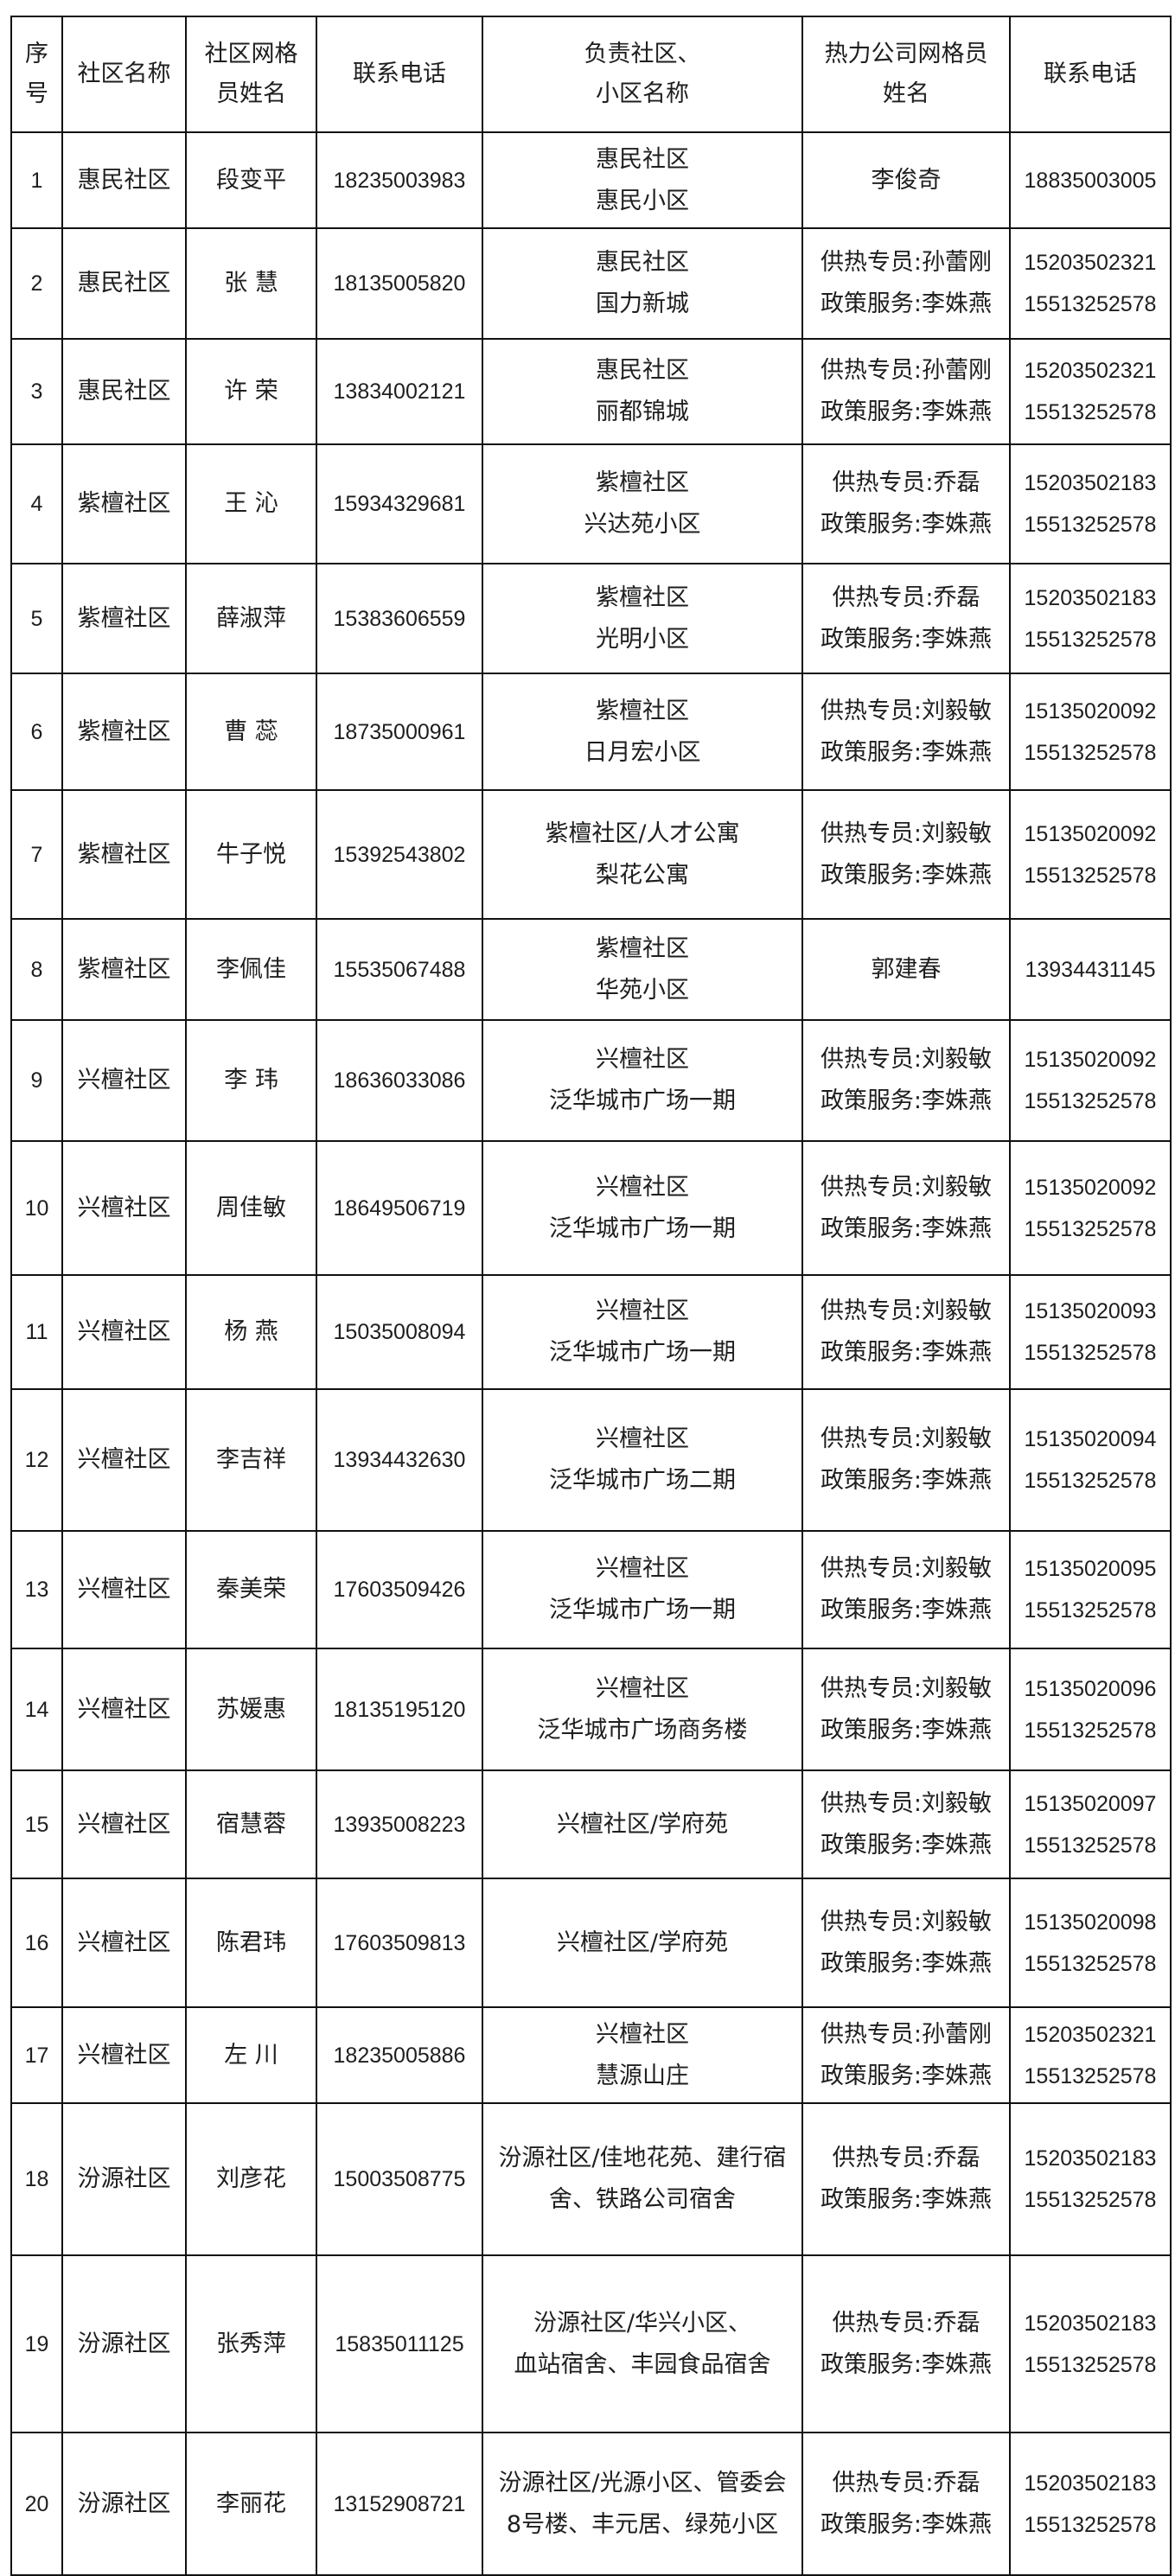  I want to click on heat-phone-cell: 15203502183 15513252578, so click(1090, 618).